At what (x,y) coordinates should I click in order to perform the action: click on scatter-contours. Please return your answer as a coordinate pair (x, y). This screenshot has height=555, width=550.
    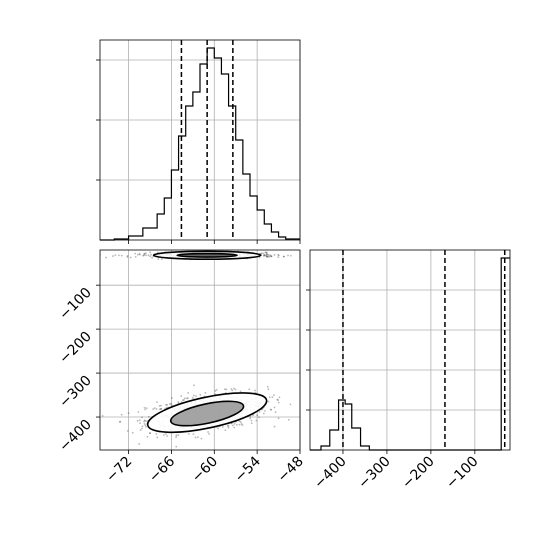
    Looking at the image, I should click on (207, 342).